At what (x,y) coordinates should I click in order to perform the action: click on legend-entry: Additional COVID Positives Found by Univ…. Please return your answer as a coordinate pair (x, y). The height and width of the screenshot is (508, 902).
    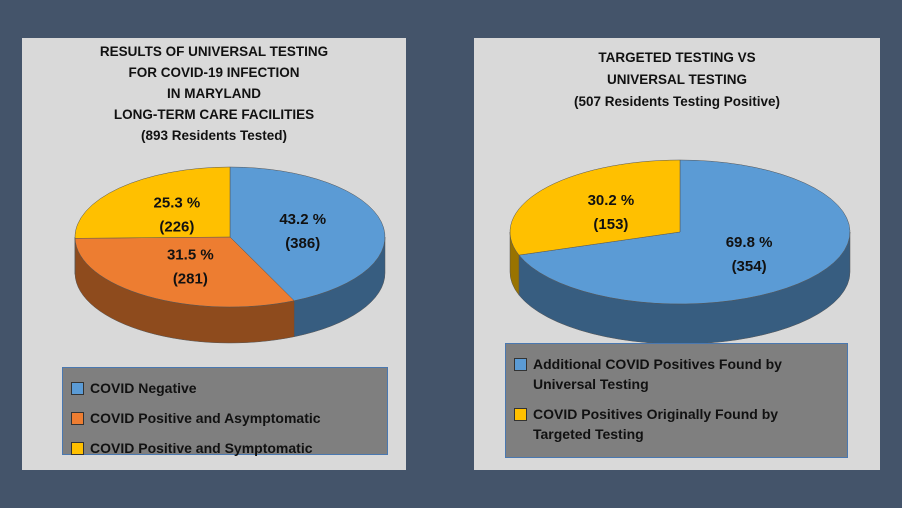
    Looking at the image, I should click on (676, 374).